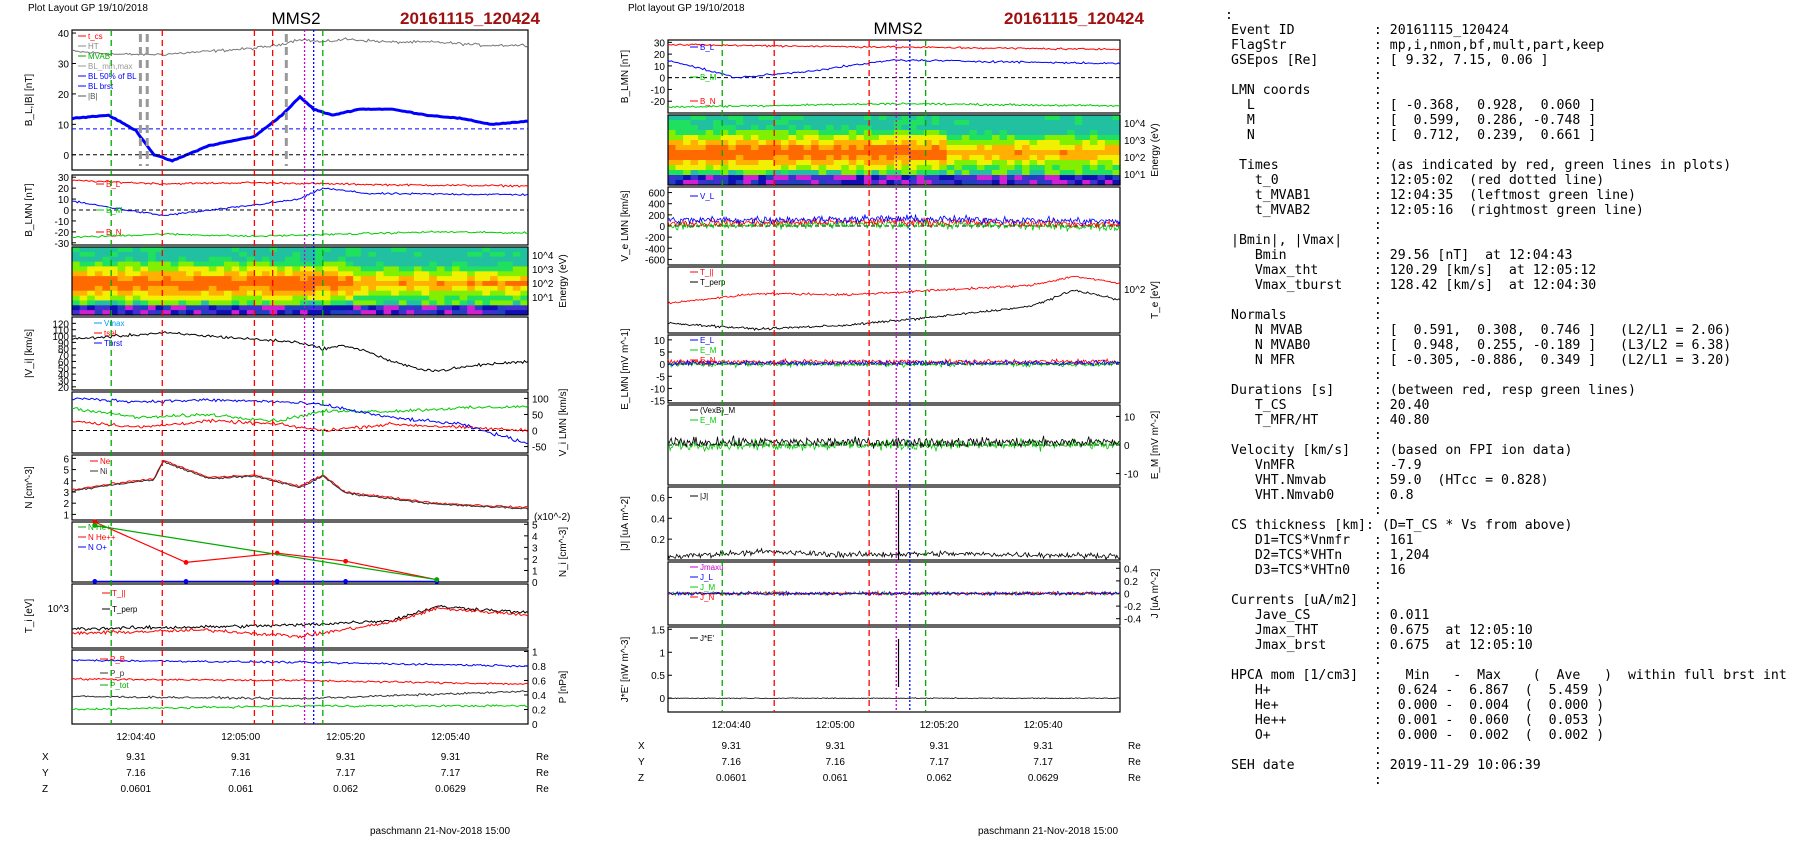 This screenshot has width=1804, height=846. What do you see at coordinates (708, 360) in the screenshot?
I see `legend-entry: E_N` at bounding box center [708, 360].